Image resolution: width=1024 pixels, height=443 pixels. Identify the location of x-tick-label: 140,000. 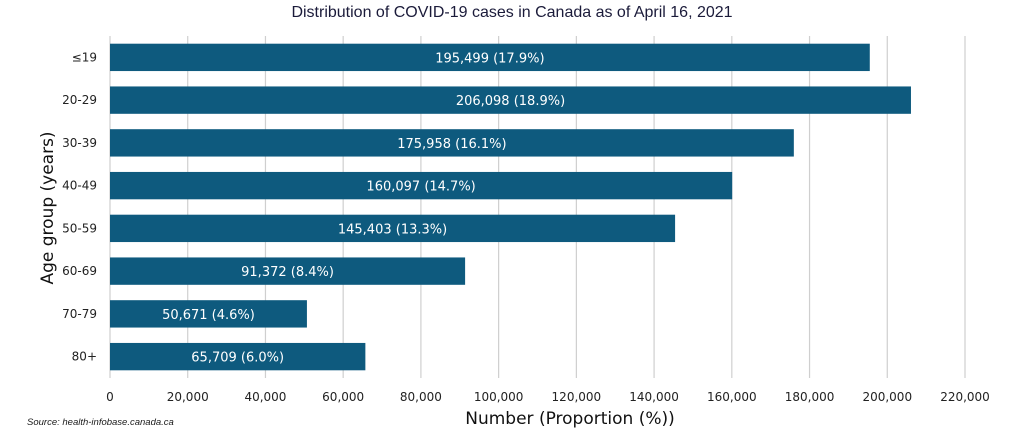
(654, 397).